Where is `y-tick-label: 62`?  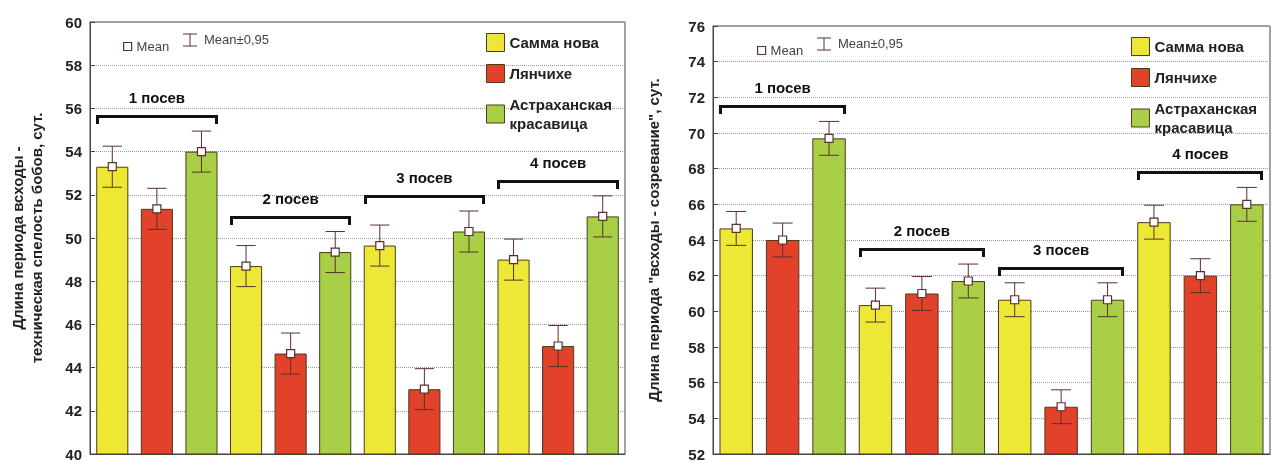 y-tick-label: 62 is located at coordinates (696, 276).